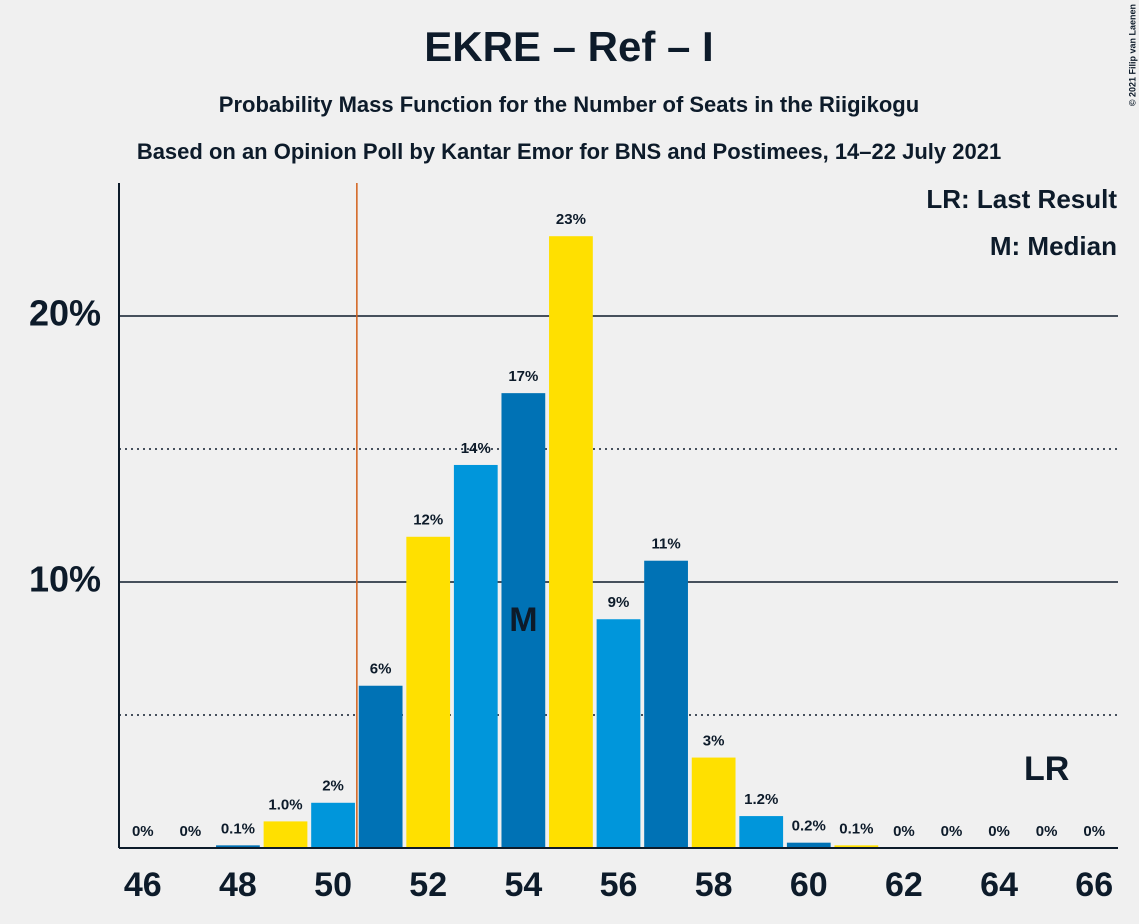 The width and height of the screenshot is (1139, 924). Describe the element at coordinates (238, 885) in the screenshot. I see `x-tick-label: 48` at that location.